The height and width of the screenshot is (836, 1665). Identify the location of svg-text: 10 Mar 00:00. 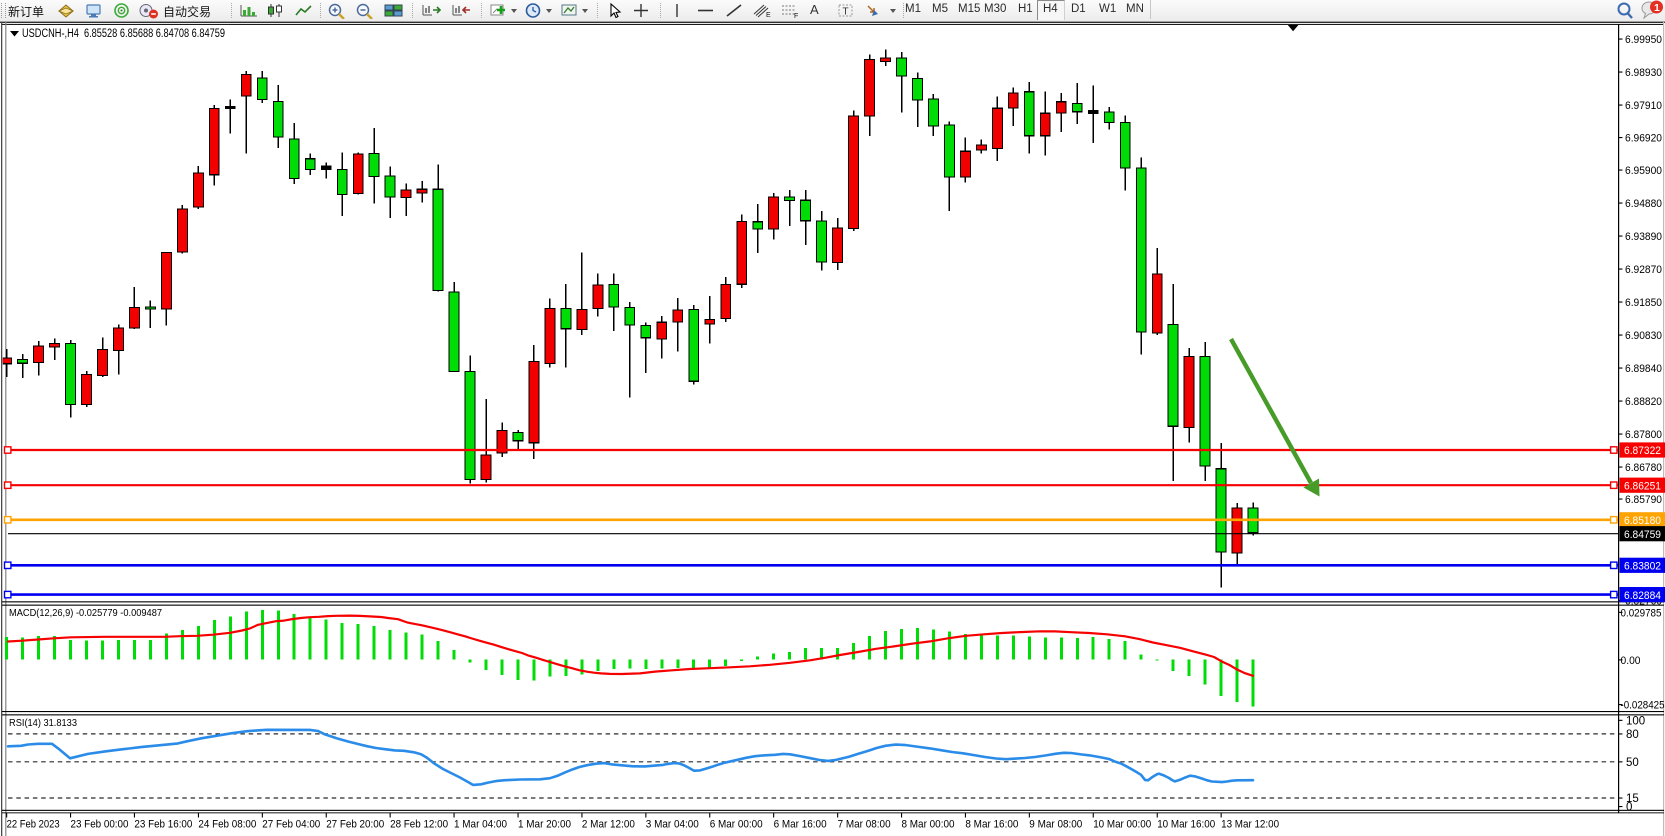
(1122, 825).